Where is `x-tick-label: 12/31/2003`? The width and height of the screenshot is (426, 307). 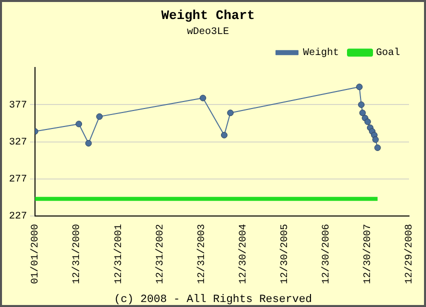
x-tick-label: 12/31/2003 is located at coordinates (202, 254).